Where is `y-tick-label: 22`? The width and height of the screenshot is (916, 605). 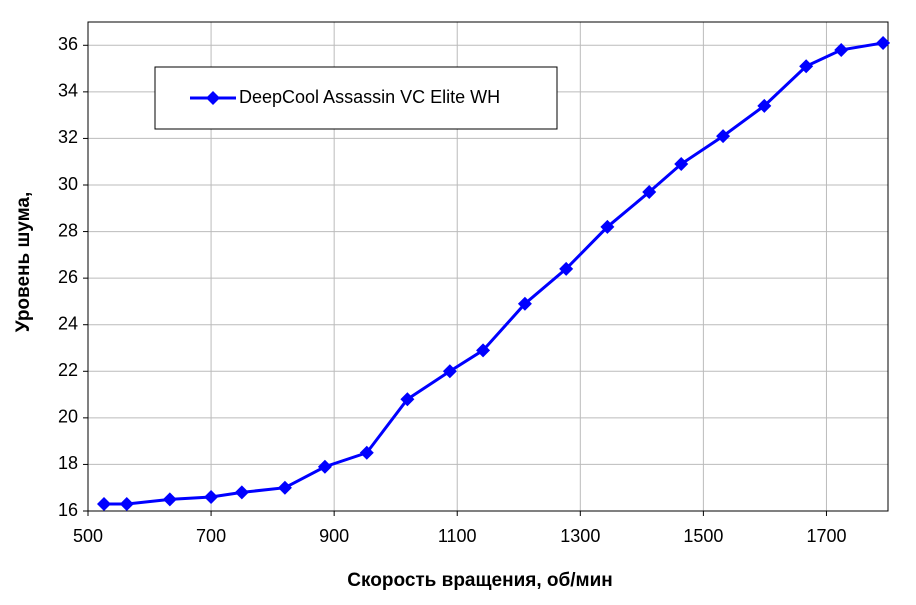 y-tick-label: 22 is located at coordinates (68, 370).